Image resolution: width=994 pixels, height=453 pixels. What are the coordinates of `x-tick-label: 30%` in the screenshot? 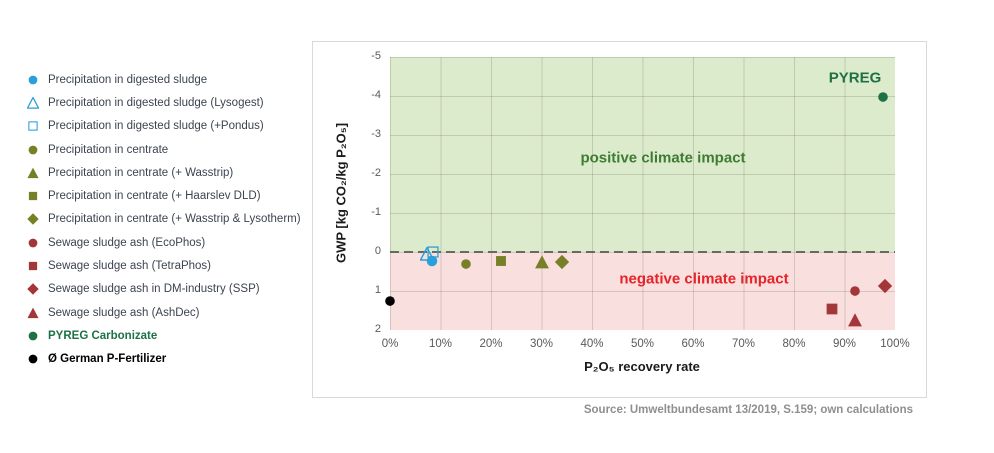 It's located at (541, 344).